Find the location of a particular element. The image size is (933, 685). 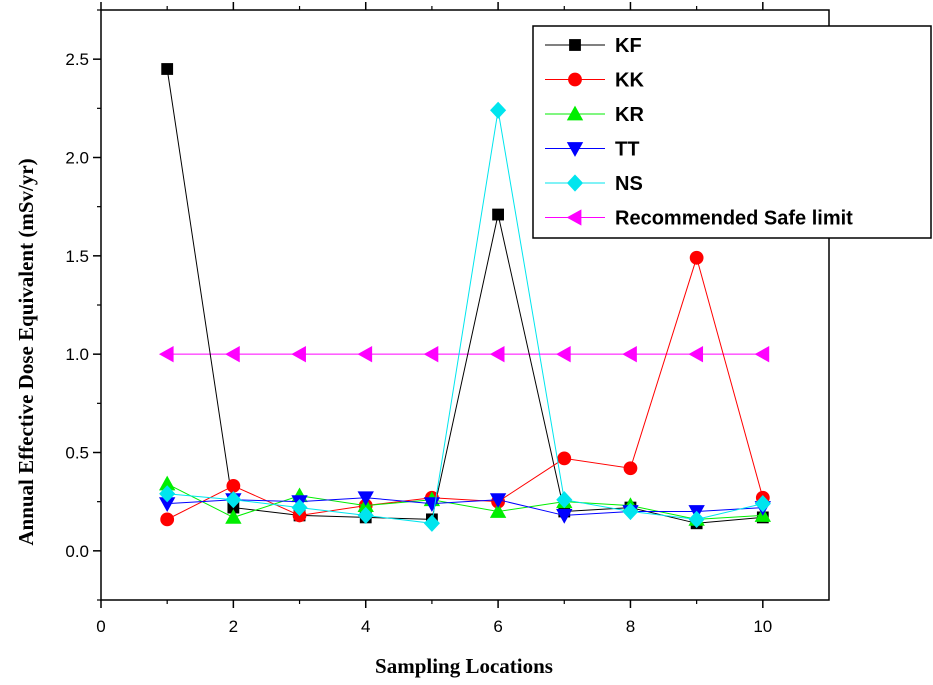

y-tick-label: 0.0 is located at coordinates (77, 551).